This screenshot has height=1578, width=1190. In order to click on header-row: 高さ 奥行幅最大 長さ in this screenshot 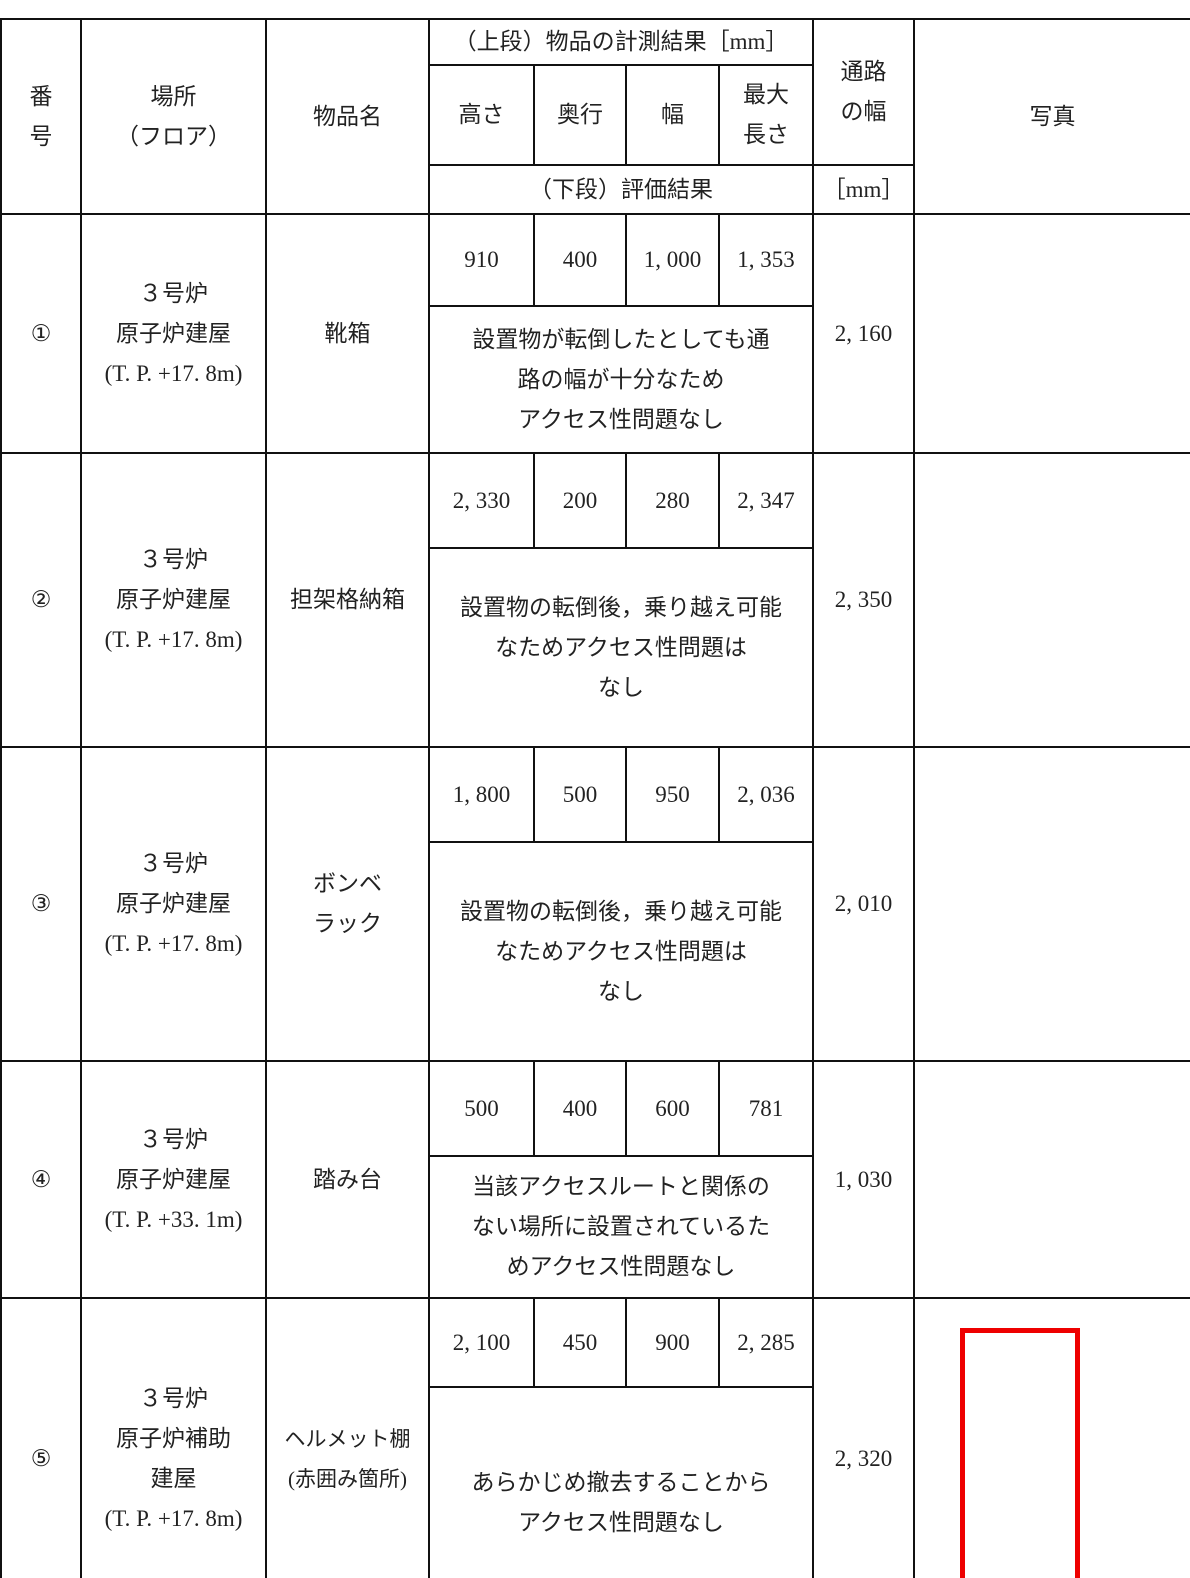, I will do `click(595, 115)`.